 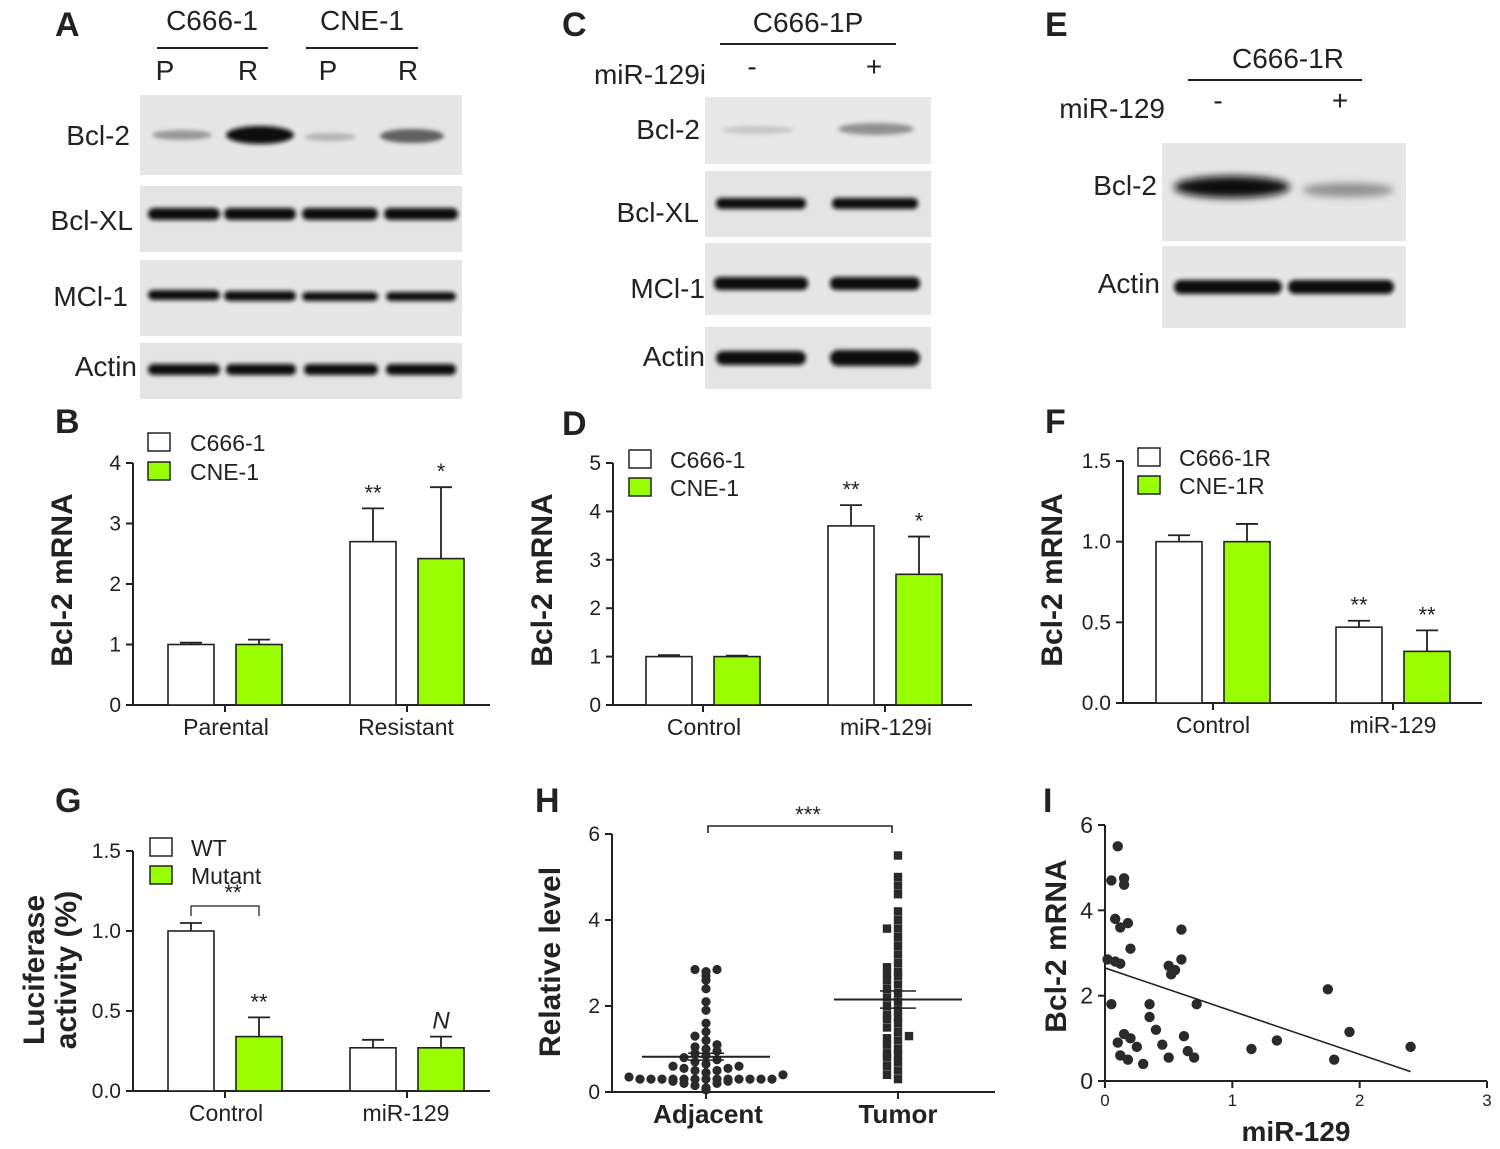 I want to click on lane-label: R, so click(x=408, y=70).